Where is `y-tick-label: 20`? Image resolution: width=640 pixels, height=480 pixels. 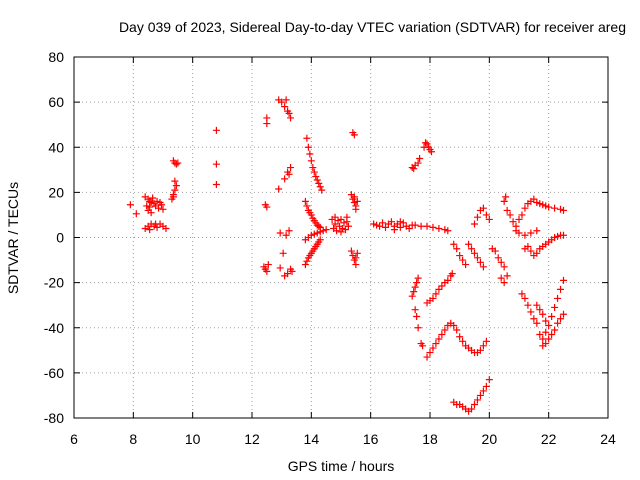 y-tick-label: 20 is located at coordinates (56, 192).